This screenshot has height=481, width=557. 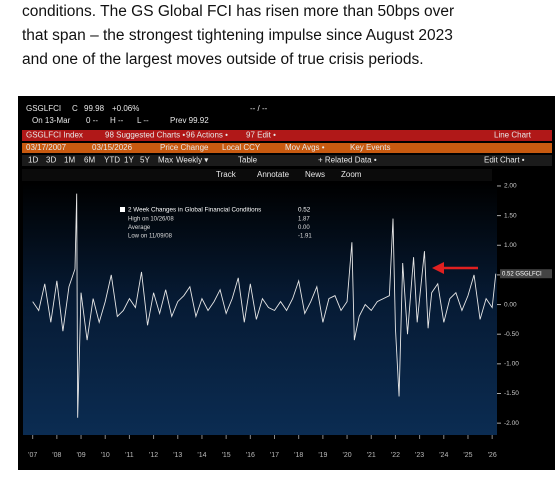 I want to click on legend-swatch, so click(x=122, y=209).